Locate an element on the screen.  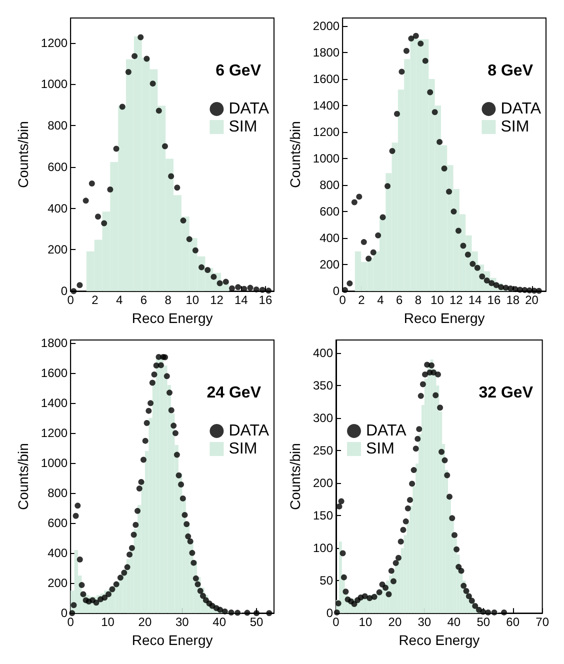
text: 32 GeV is located at coordinates (506, 393).